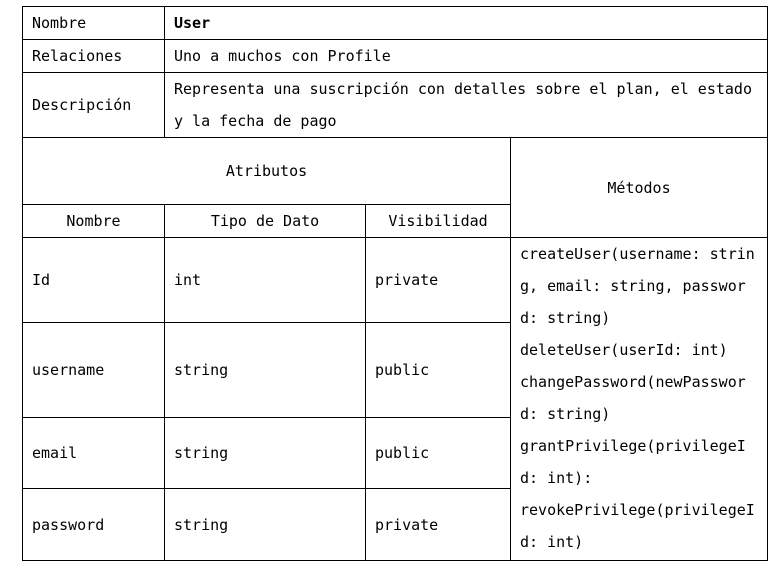 The height and width of the screenshot is (573, 773). Describe the element at coordinates (265, 280) in the screenshot. I see `attribute-type: int` at that location.